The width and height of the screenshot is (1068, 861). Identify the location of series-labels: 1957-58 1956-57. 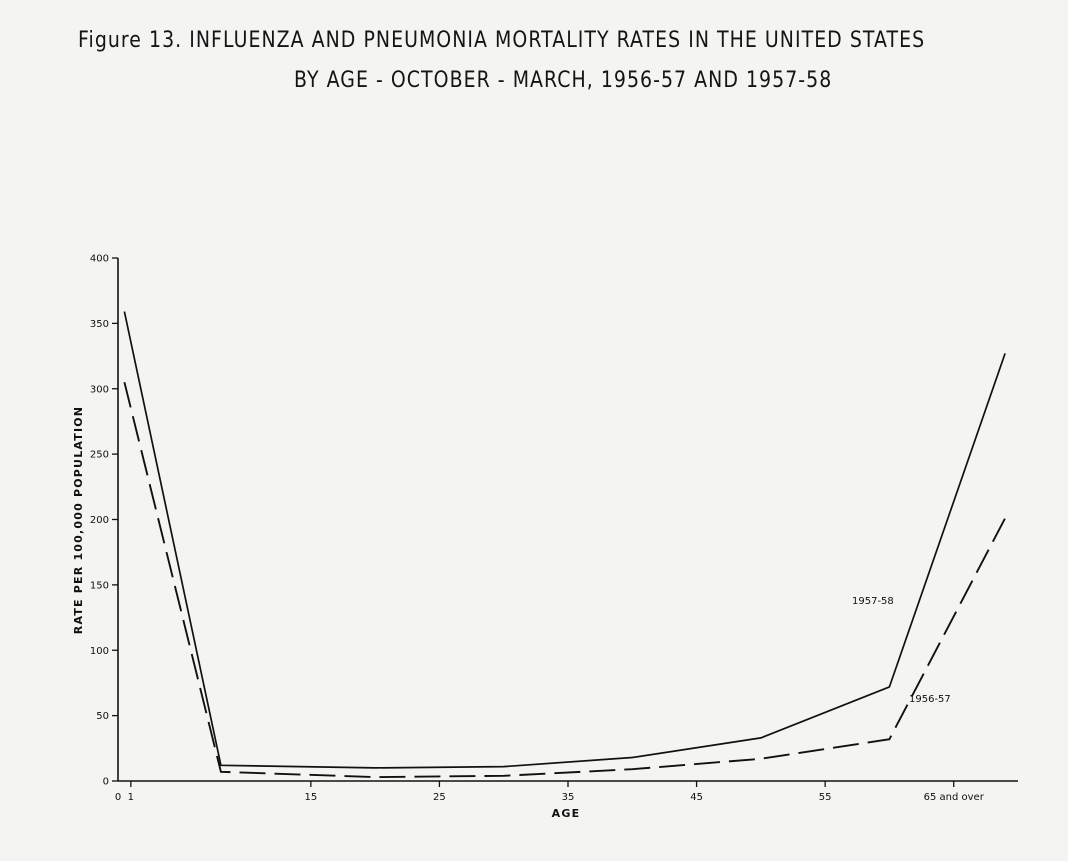
(901, 650).